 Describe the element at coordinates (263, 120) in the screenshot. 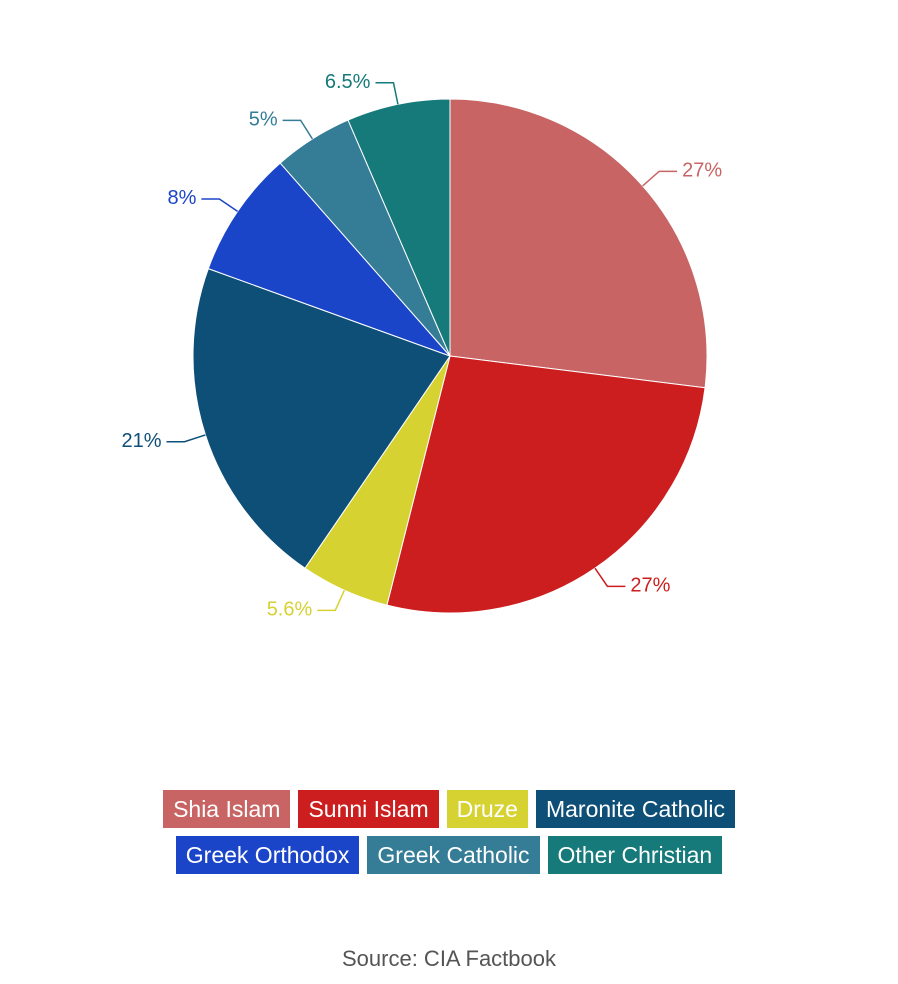

I see `data-label: 5%` at that location.